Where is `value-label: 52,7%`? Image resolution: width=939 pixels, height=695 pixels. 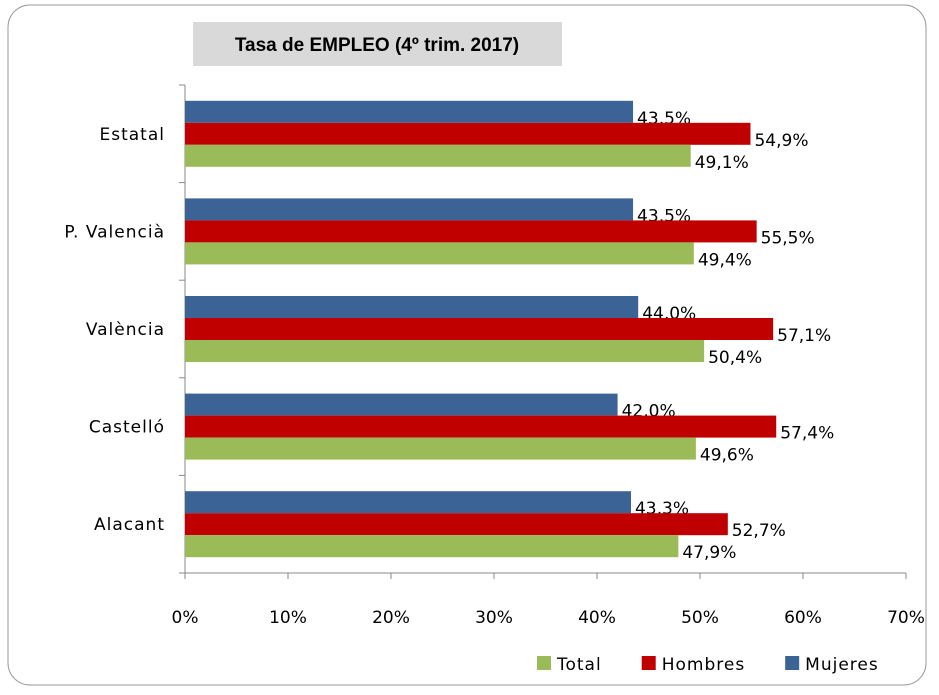 value-label: 52,7% is located at coordinates (759, 531).